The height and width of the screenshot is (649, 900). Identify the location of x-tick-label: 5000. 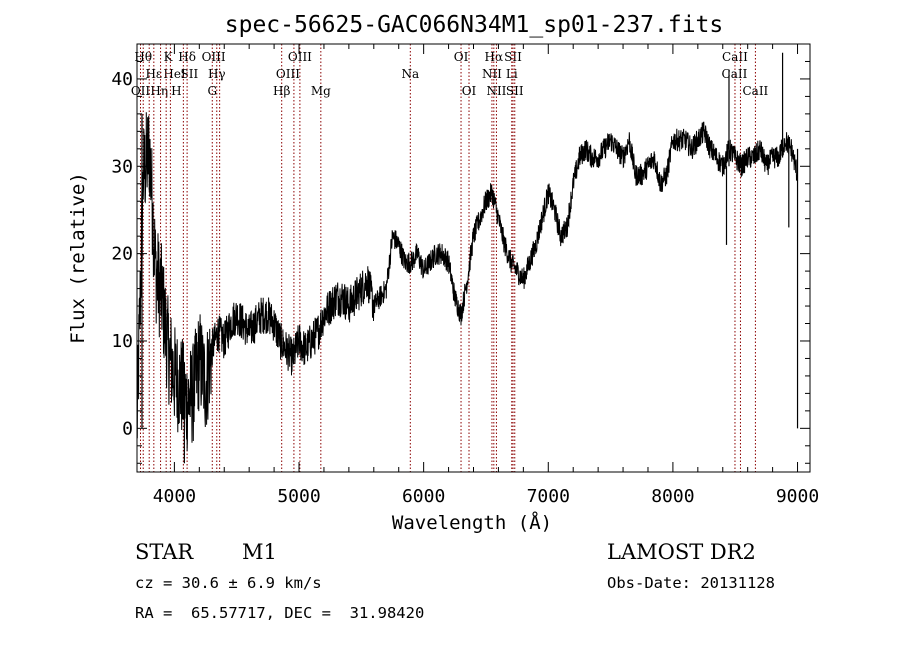
(298, 496).